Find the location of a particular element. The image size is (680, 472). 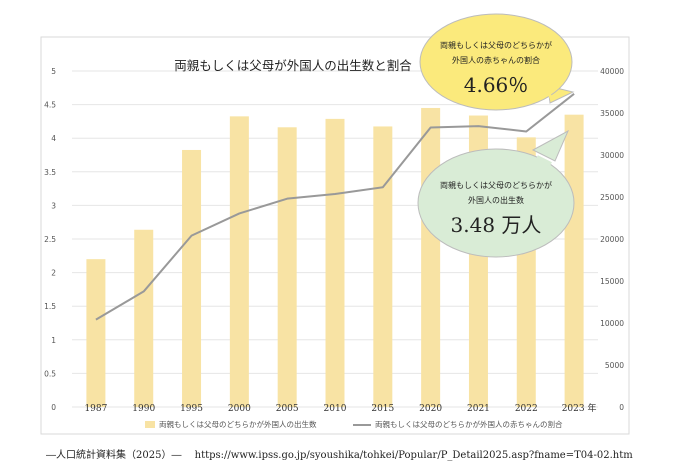

x-axis-tick-label: 2022 is located at coordinates (526, 409).